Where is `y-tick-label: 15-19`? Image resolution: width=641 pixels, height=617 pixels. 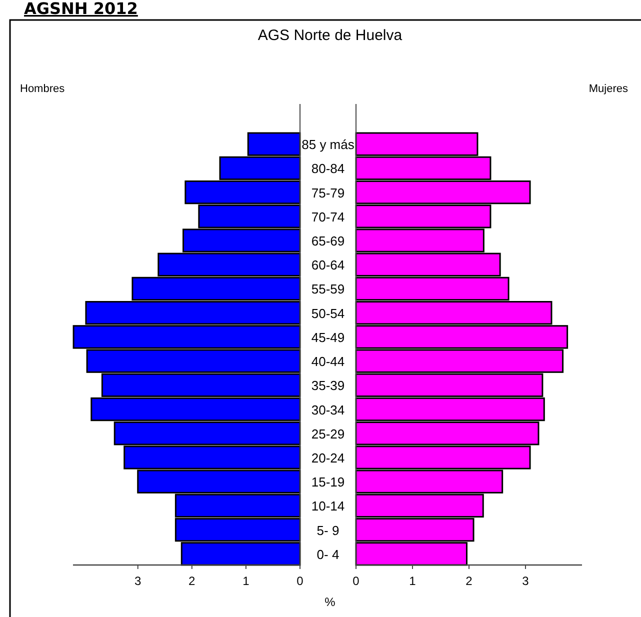
y-tick-label: 15-19 is located at coordinates (328, 482).